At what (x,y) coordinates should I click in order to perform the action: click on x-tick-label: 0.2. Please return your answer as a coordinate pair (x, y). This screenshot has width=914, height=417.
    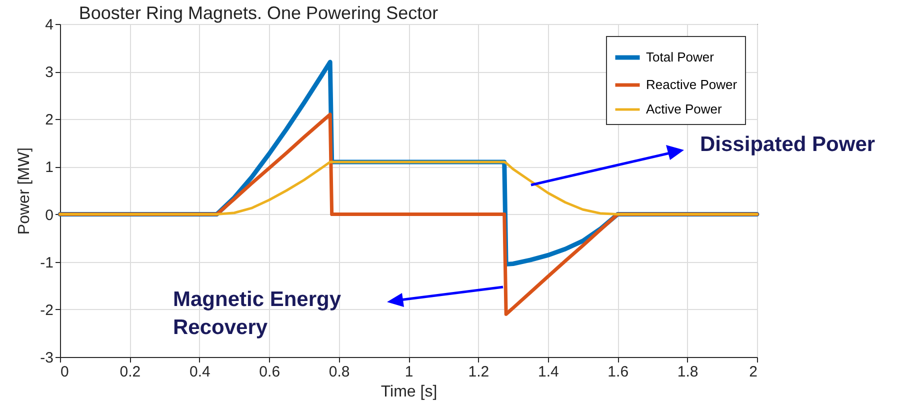
    Looking at the image, I should click on (130, 372).